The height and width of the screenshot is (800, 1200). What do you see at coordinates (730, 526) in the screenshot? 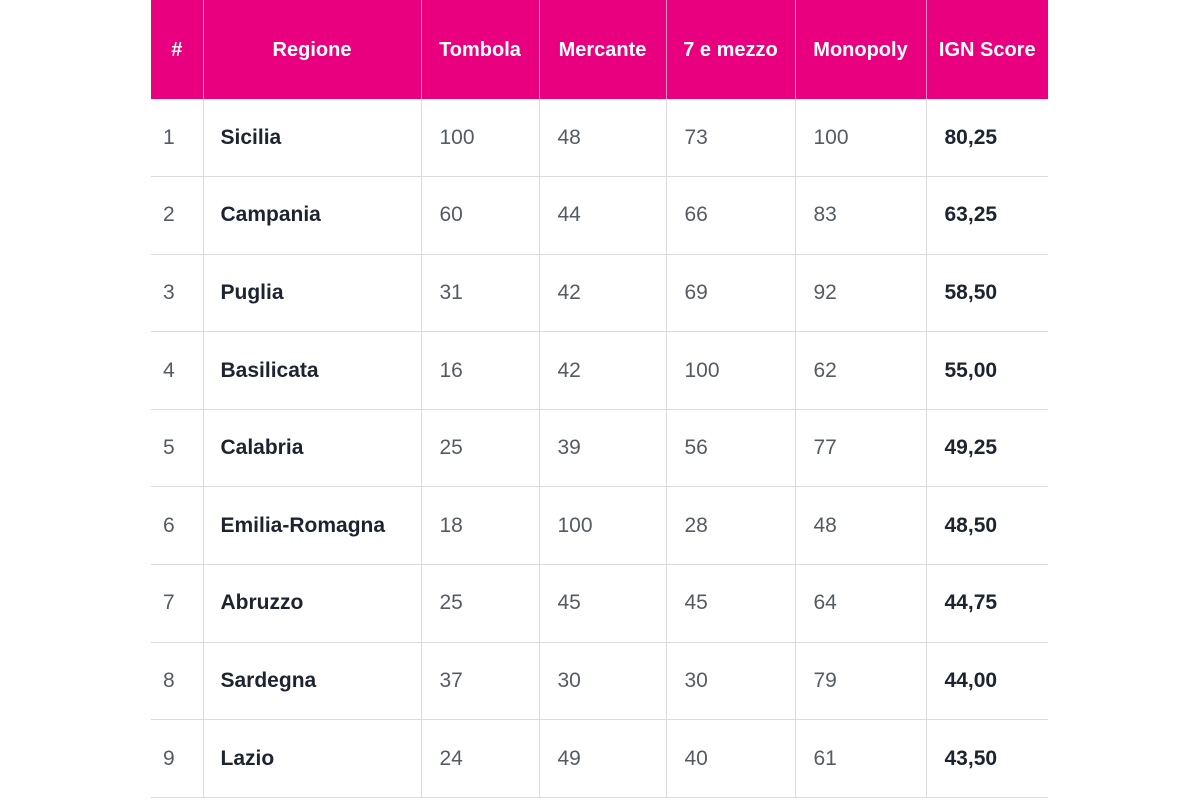
I see `7-e-mezzo-cell: 28` at bounding box center [730, 526].